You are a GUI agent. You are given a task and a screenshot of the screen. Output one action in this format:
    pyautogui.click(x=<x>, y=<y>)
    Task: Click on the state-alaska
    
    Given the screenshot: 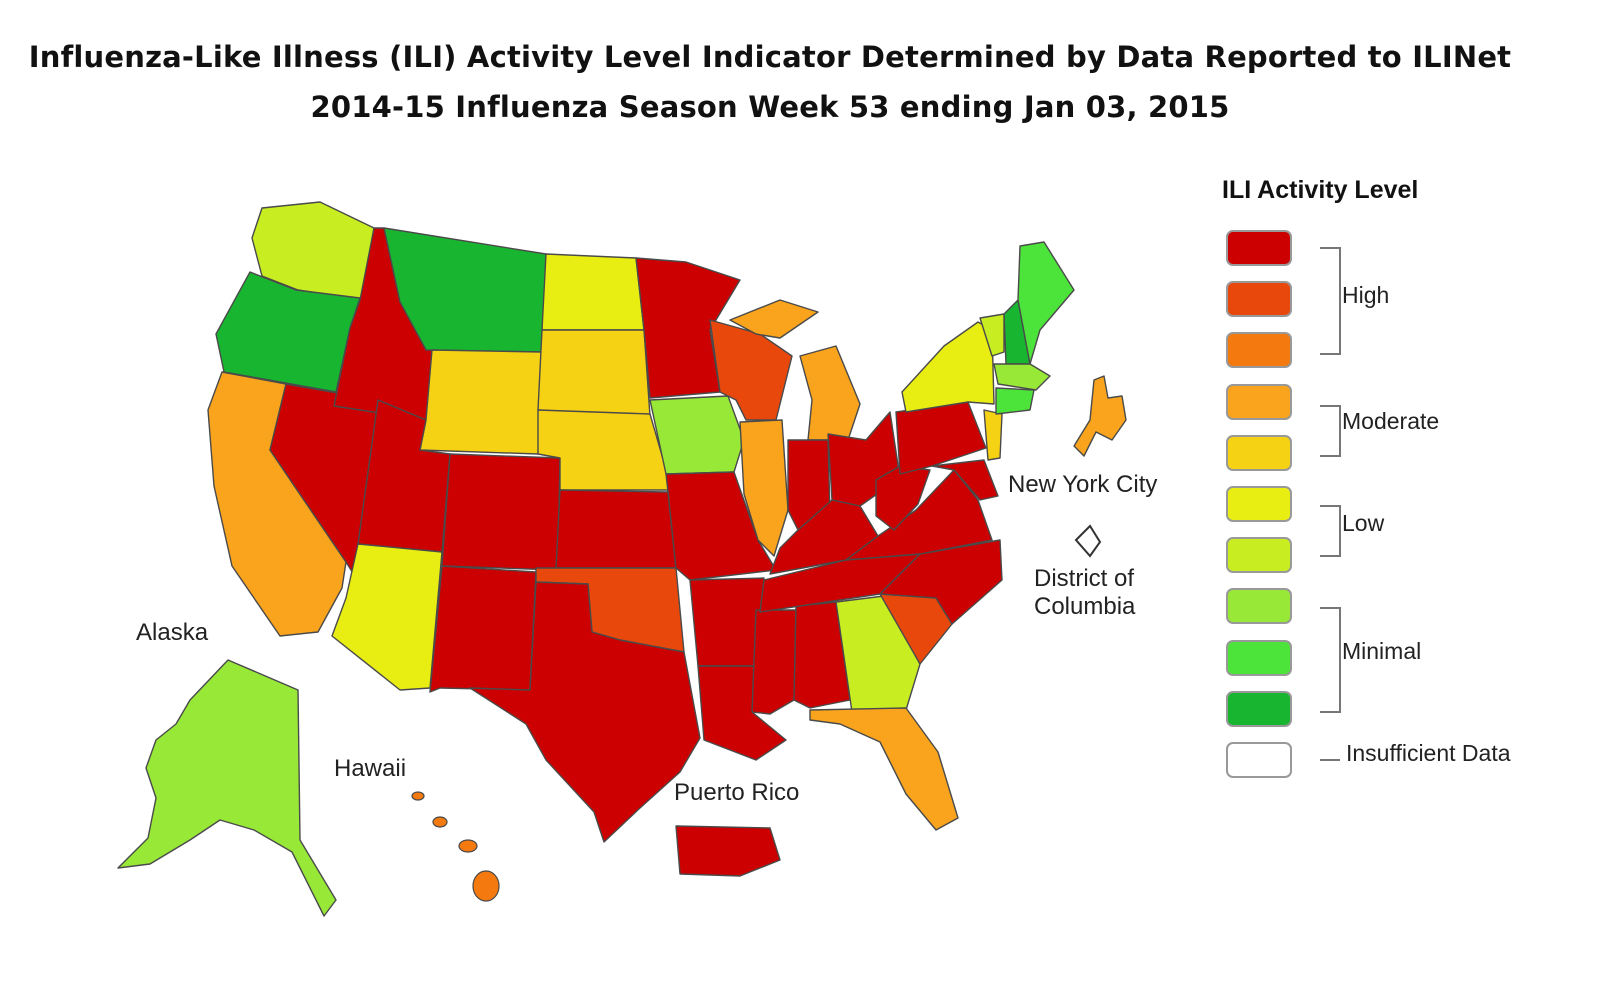 What is the action you would take?
    pyautogui.click(x=227, y=788)
    